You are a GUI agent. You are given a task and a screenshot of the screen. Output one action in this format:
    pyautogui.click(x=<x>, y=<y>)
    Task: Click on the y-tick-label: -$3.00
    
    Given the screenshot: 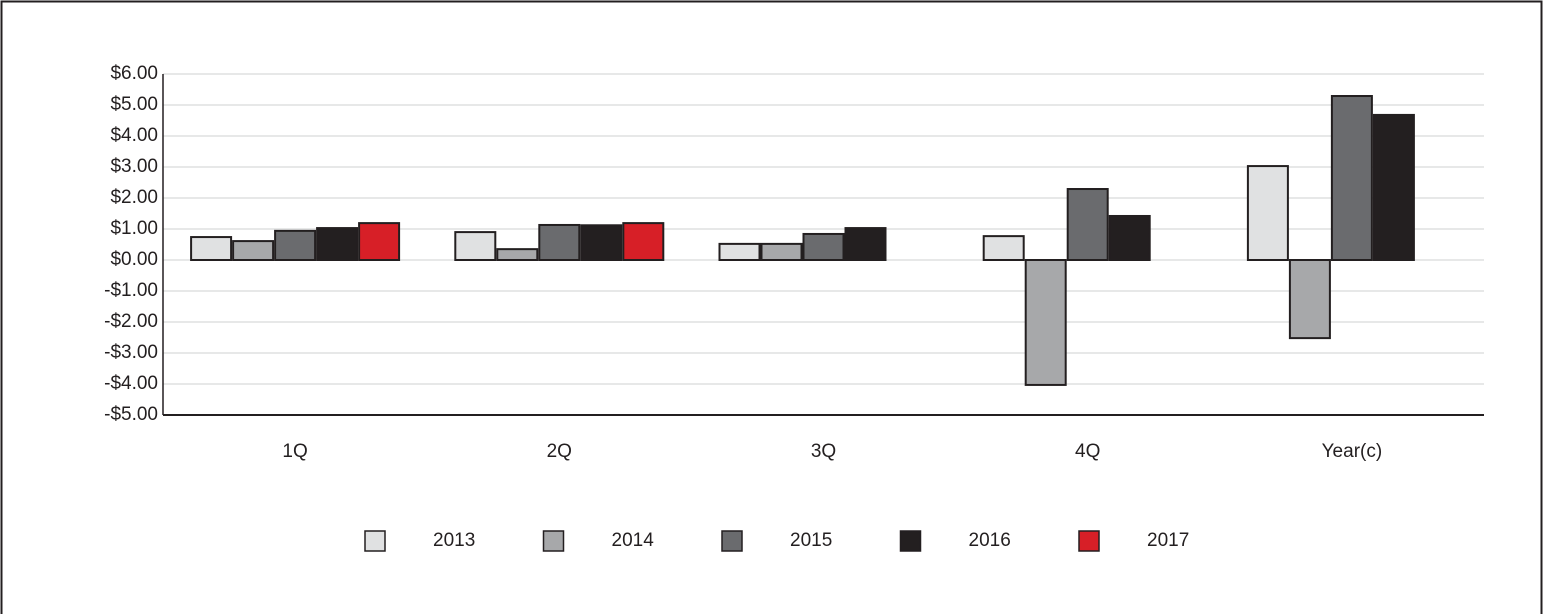 What is the action you would take?
    pyautogui.click(x=131, y=352)
    